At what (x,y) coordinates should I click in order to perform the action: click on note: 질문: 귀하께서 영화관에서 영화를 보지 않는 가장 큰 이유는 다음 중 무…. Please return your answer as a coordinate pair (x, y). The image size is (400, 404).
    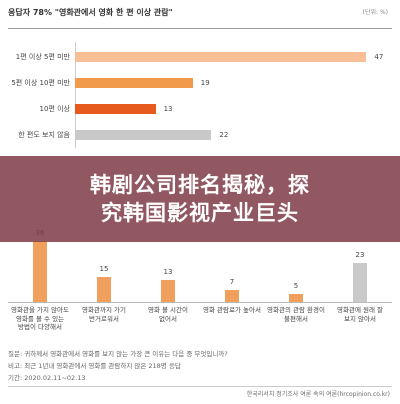
    Looking at the image, I should click on (118, 354).